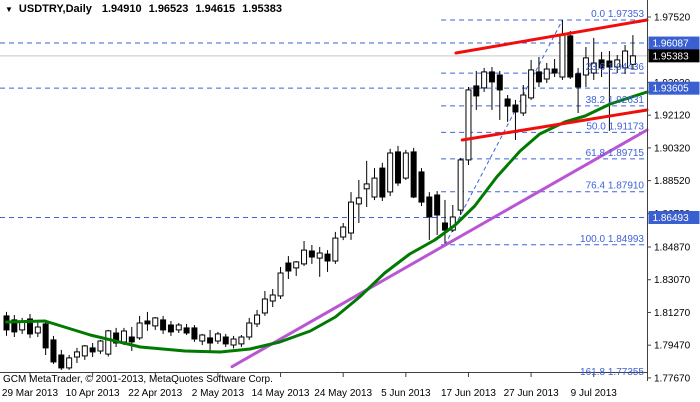  What do you see at coordinates (672, 313) in the screenshot?
I see `y-axis-tick-label: 1.81270` at bounding box center [672, 313].